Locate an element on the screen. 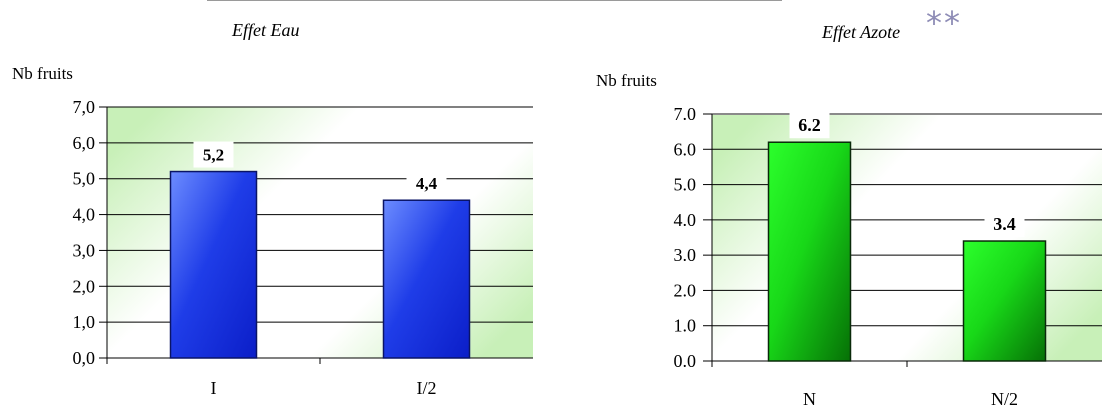 The height and width of the screenshot is (409, 1105). data-label: 4,4 is located at coordinates (427, 183).